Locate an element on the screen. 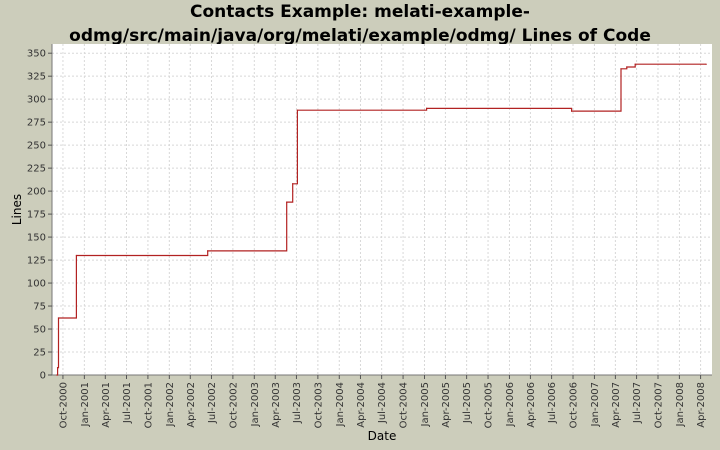  y-tick-label: 150 is located at coordinates (36, 238).